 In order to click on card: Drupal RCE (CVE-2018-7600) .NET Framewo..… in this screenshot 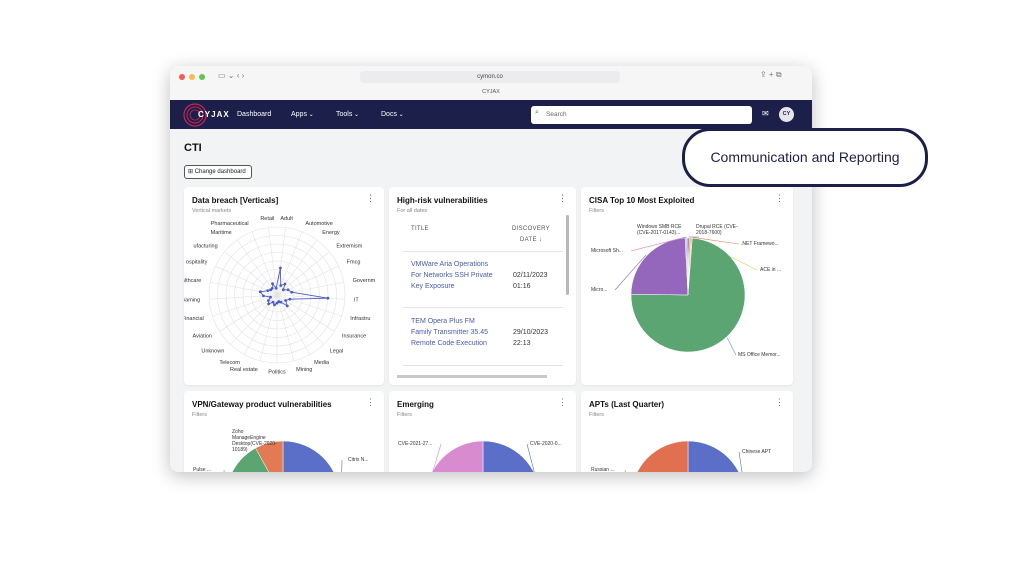, I will do `click(687, 286)`.